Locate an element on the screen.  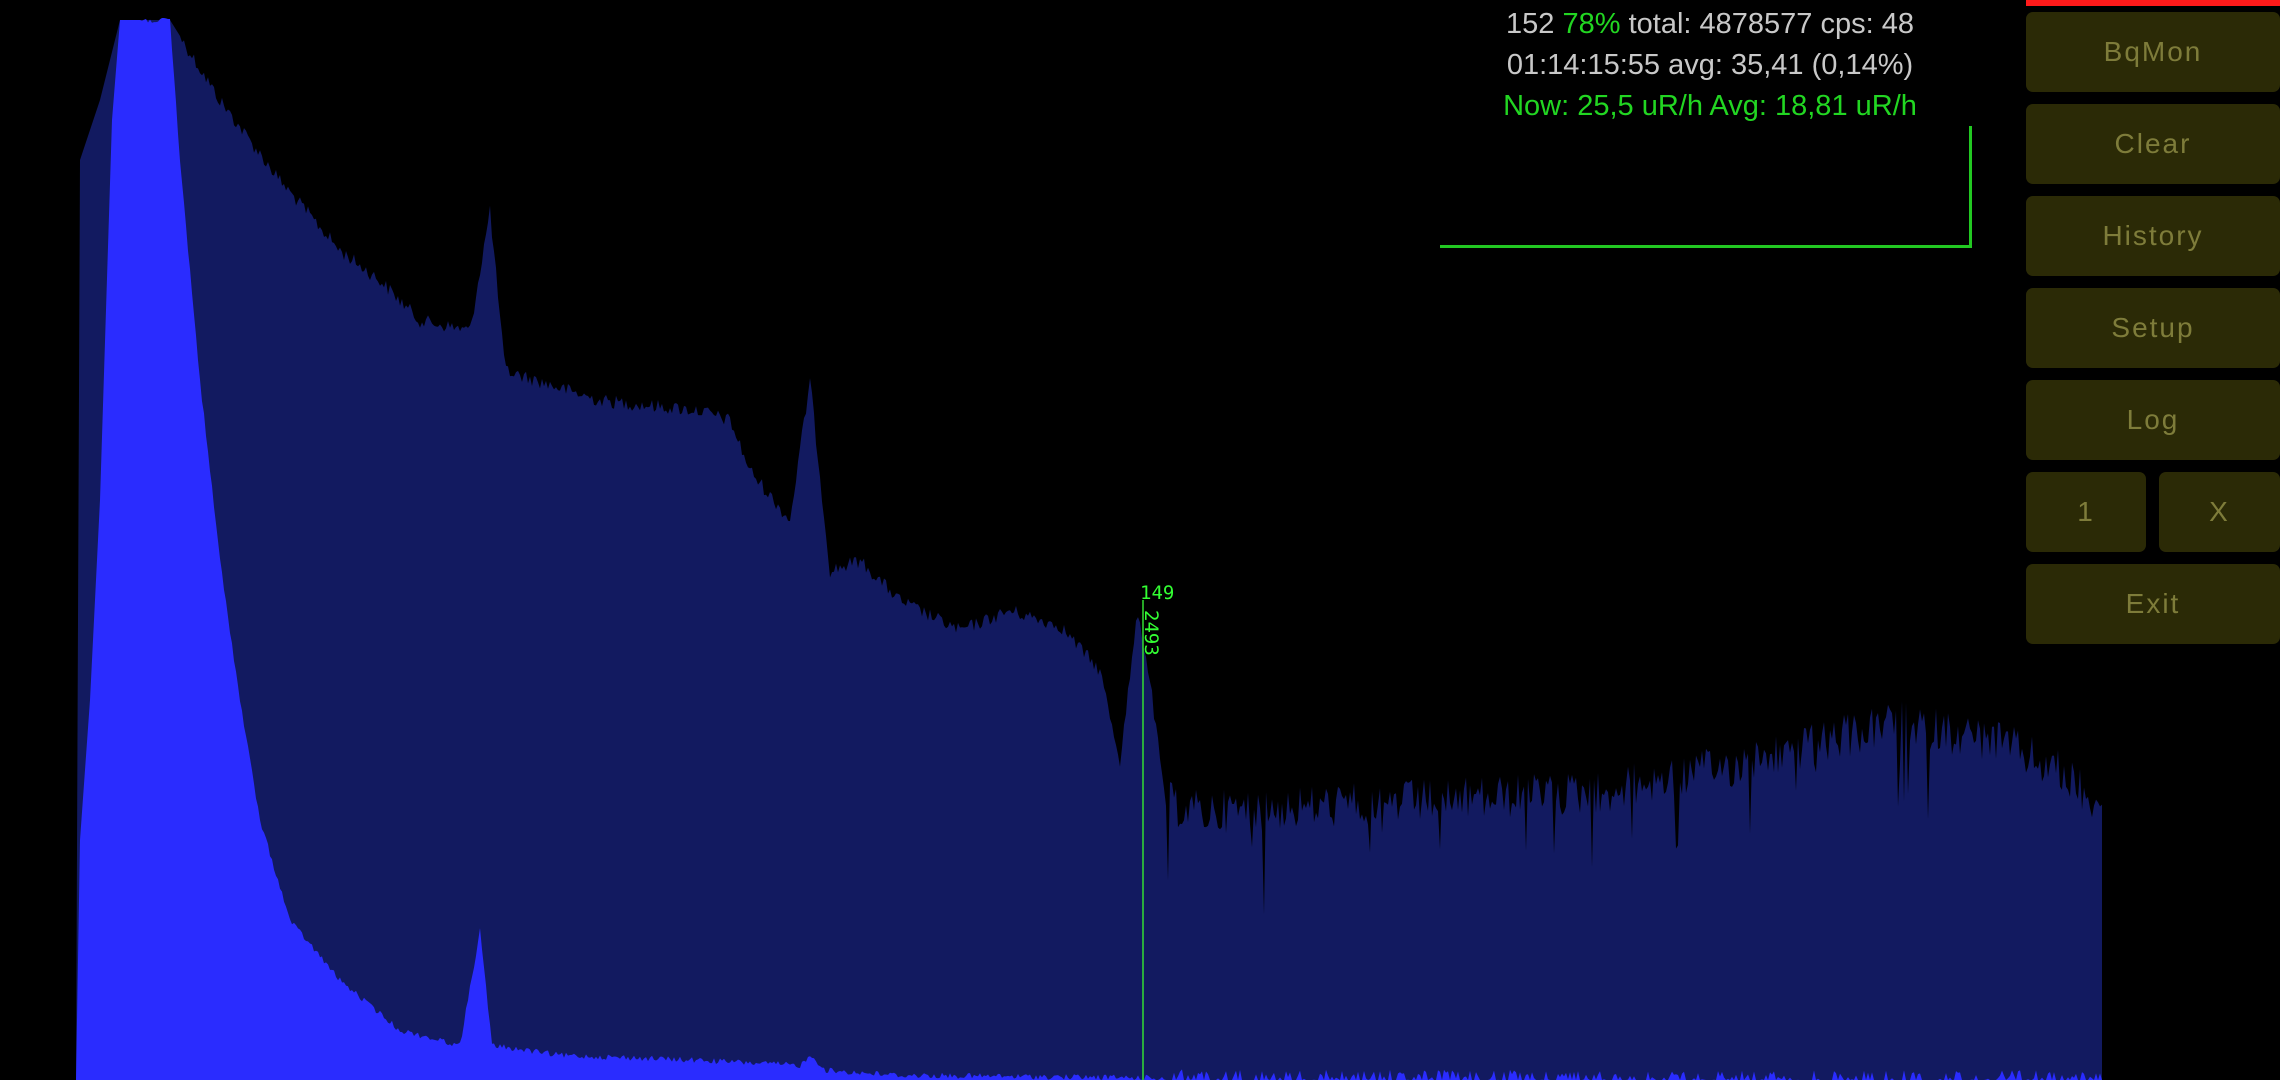
marker-channel-label: 149 is located at coordinates (1157, 593).